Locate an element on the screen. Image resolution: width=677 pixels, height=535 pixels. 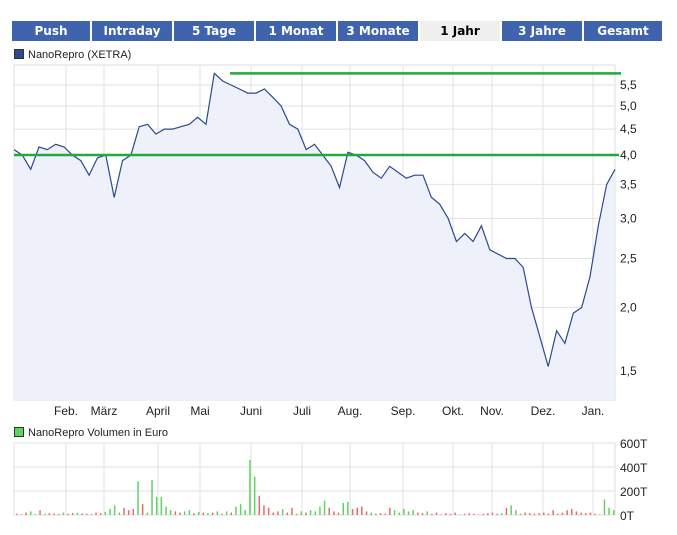
tab-1-monat: 1 Monat is located at coordinates (296, 31).